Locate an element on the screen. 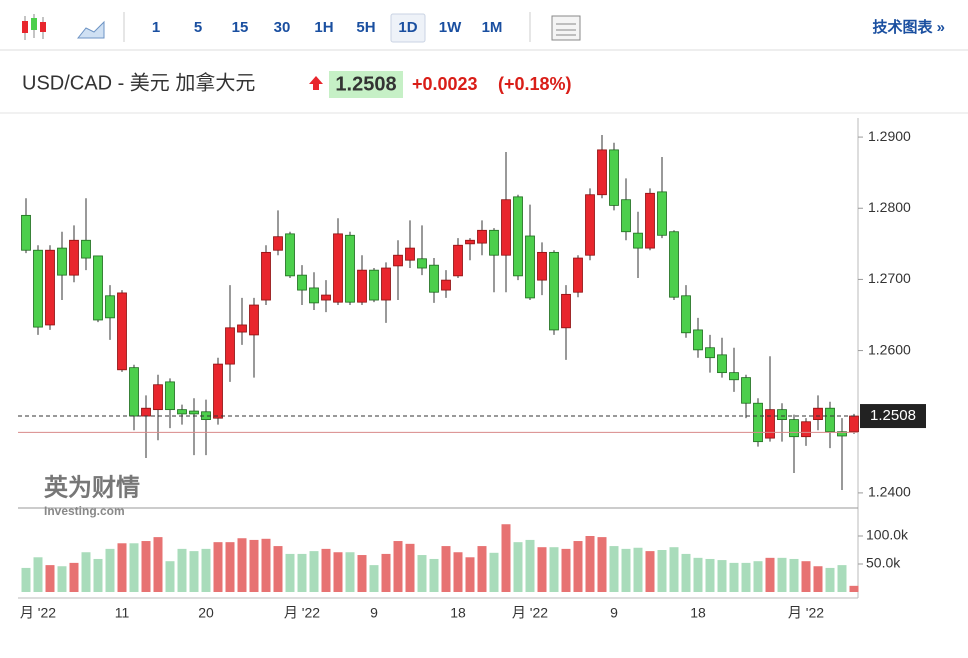 The width and height of the screenshot is (968, 658). candle-icon is located at coordinates (34, 27).